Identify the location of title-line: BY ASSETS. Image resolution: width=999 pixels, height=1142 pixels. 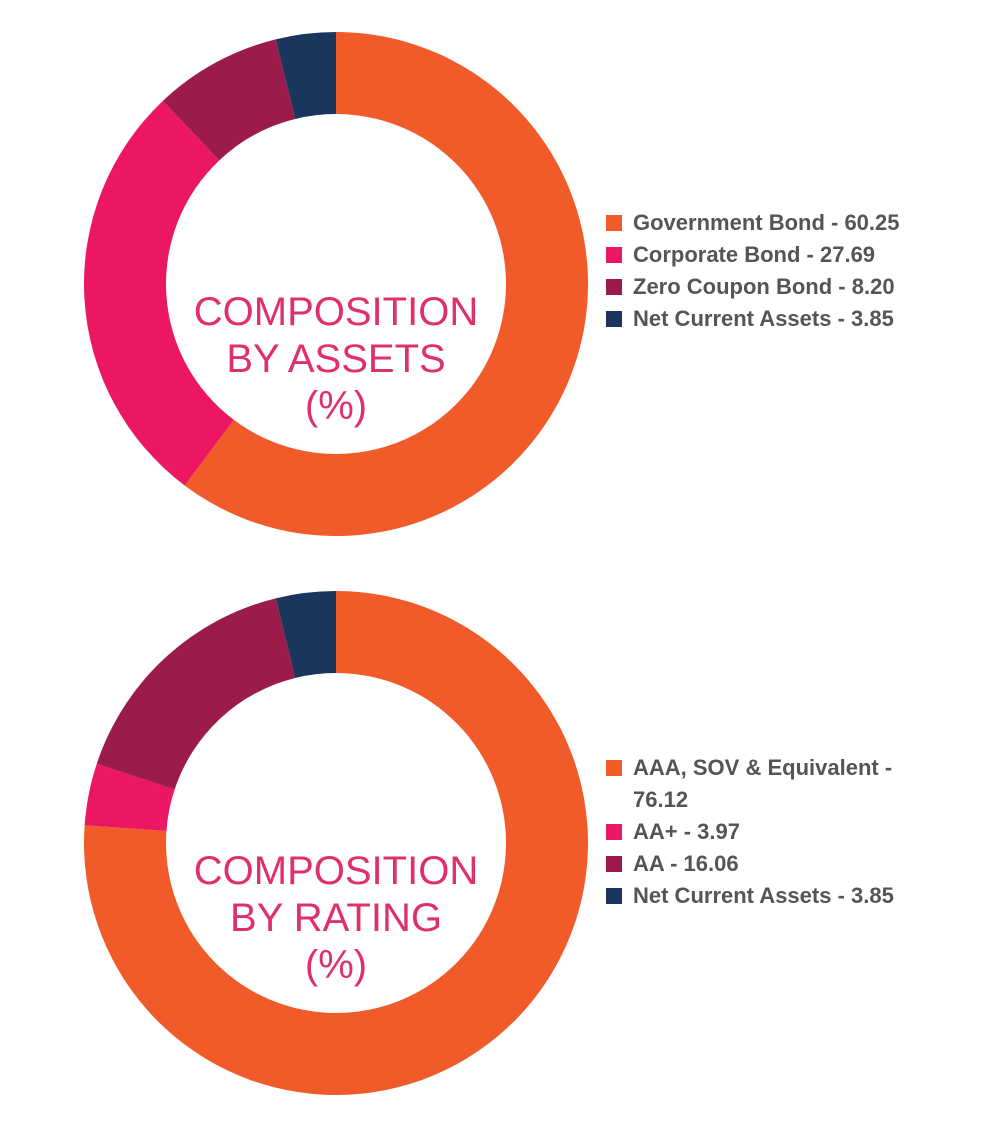
(336, 359).